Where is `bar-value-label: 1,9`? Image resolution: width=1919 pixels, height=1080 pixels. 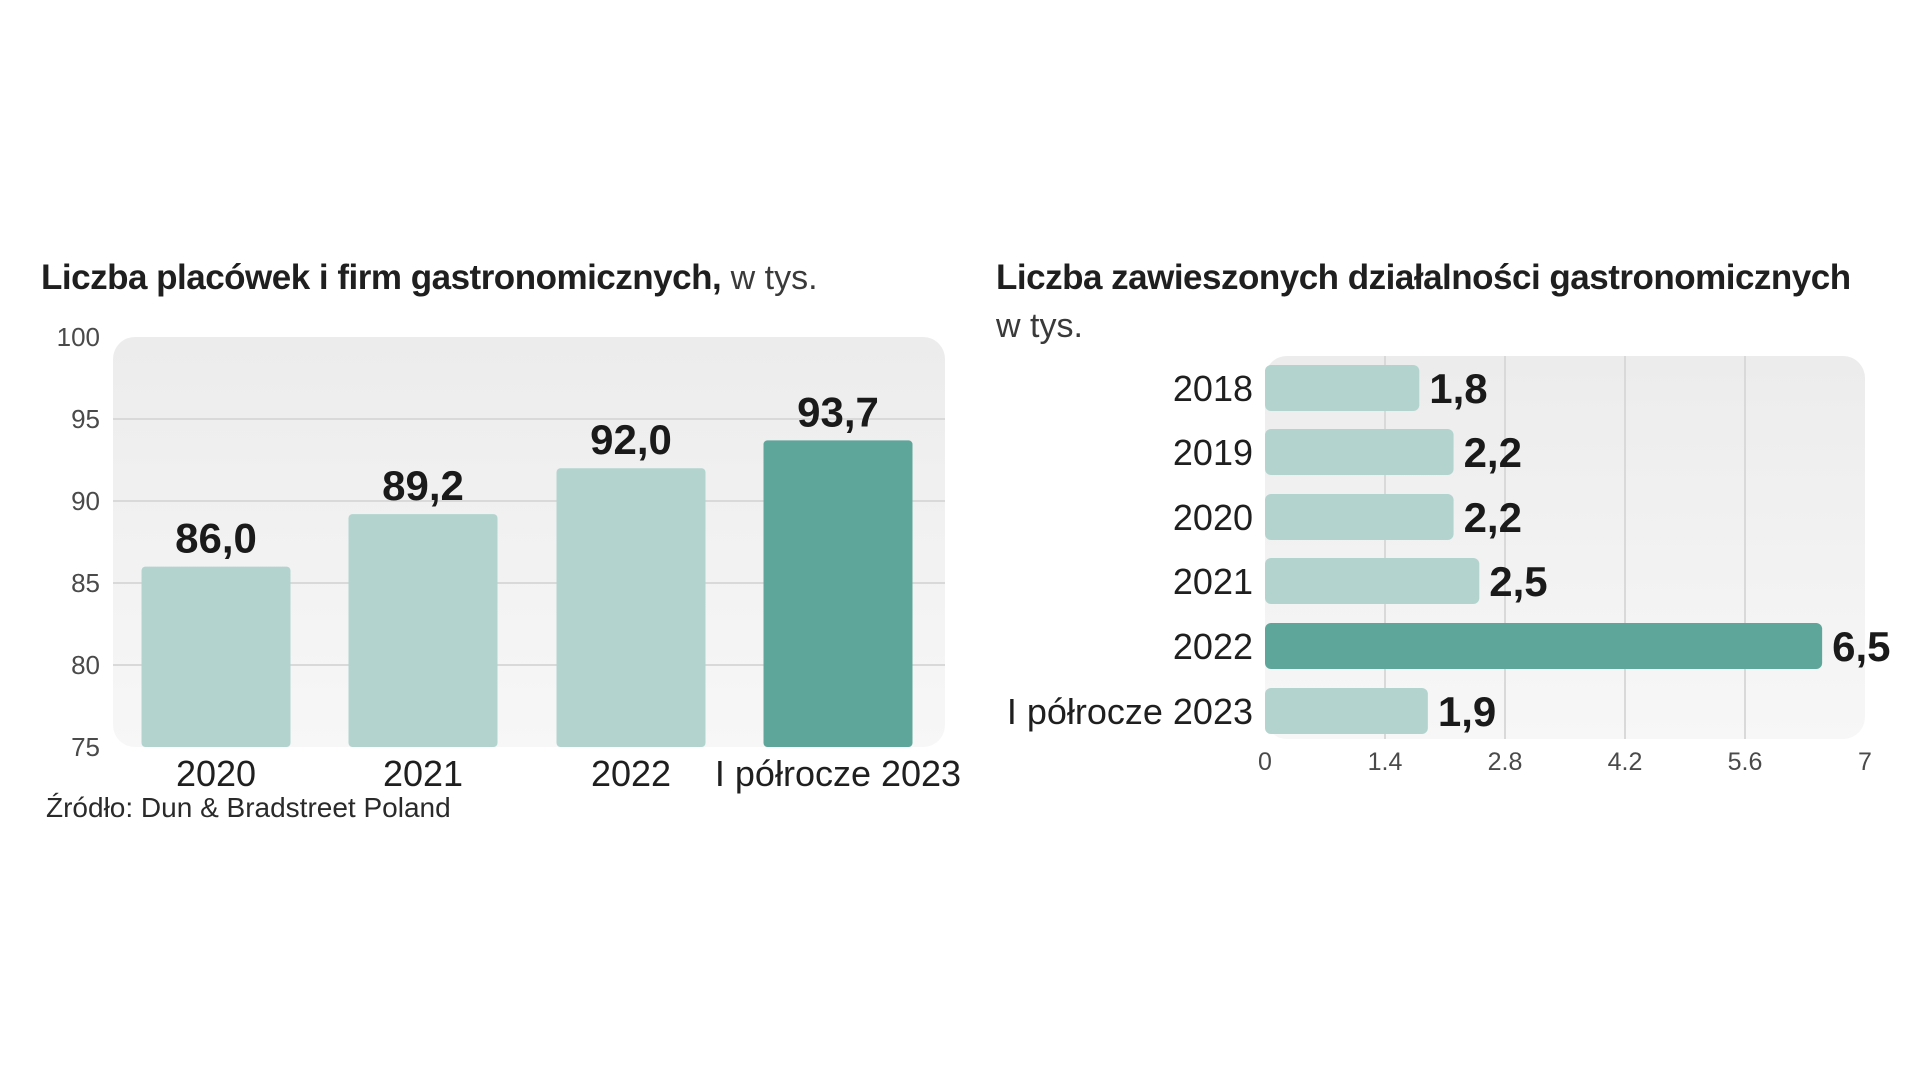
bar-value-label: 1,9 is located at coordinates (1467, 711).